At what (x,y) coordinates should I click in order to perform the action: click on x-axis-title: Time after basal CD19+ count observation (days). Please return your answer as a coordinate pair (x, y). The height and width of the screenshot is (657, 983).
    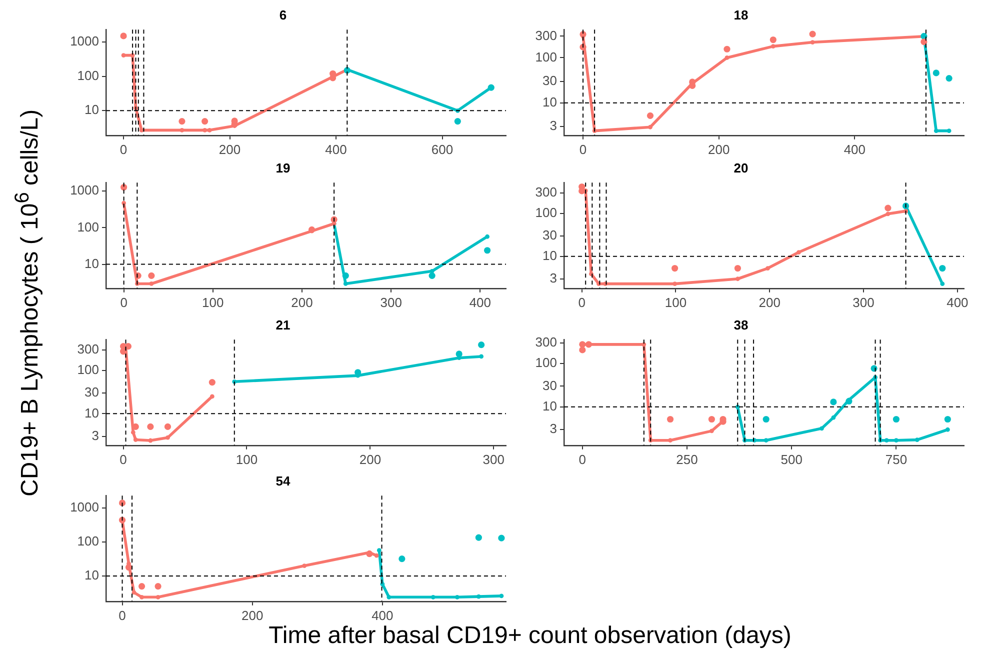
    Looking at the image, I should click on (530, 636).